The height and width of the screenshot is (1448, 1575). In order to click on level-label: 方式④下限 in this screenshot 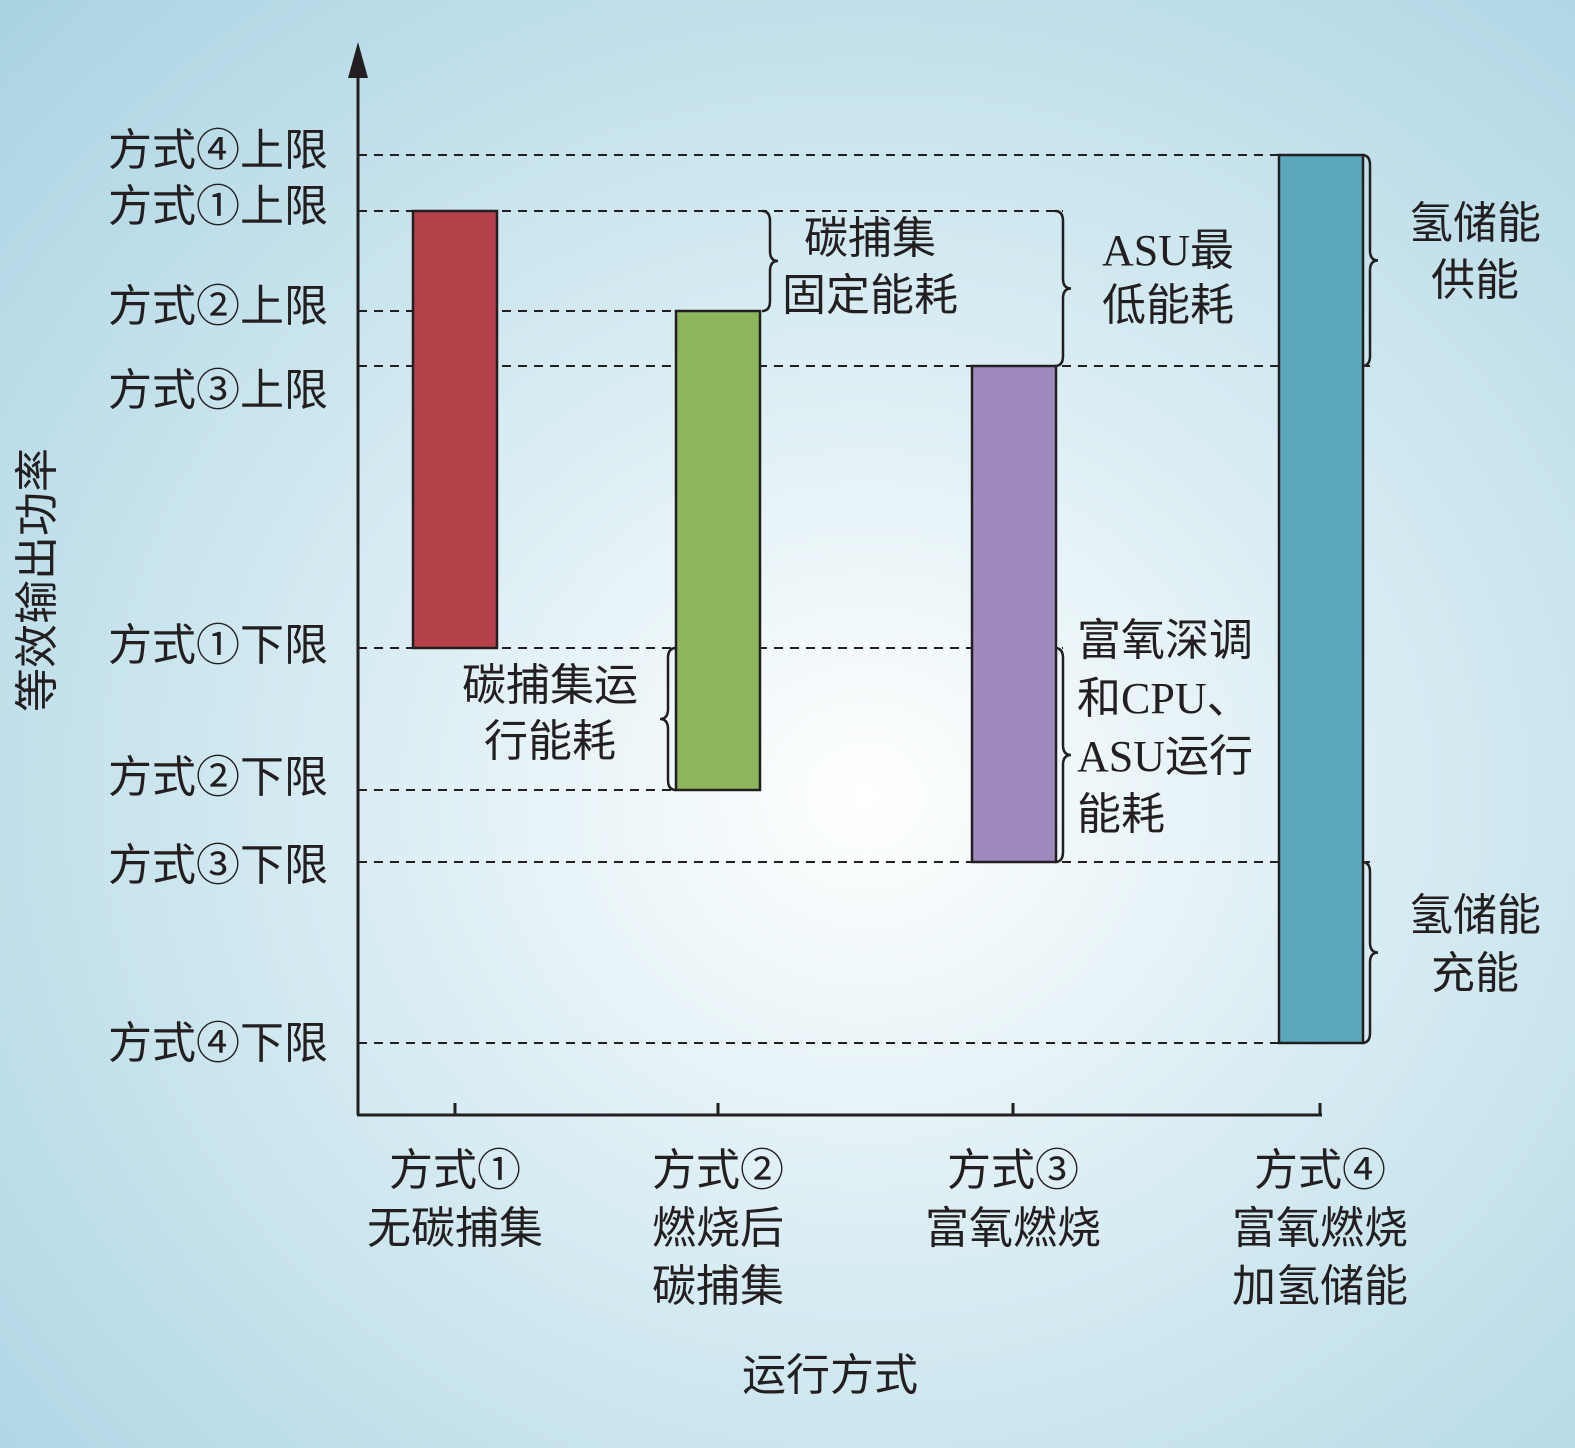, I will do `click(218, 1043)`.